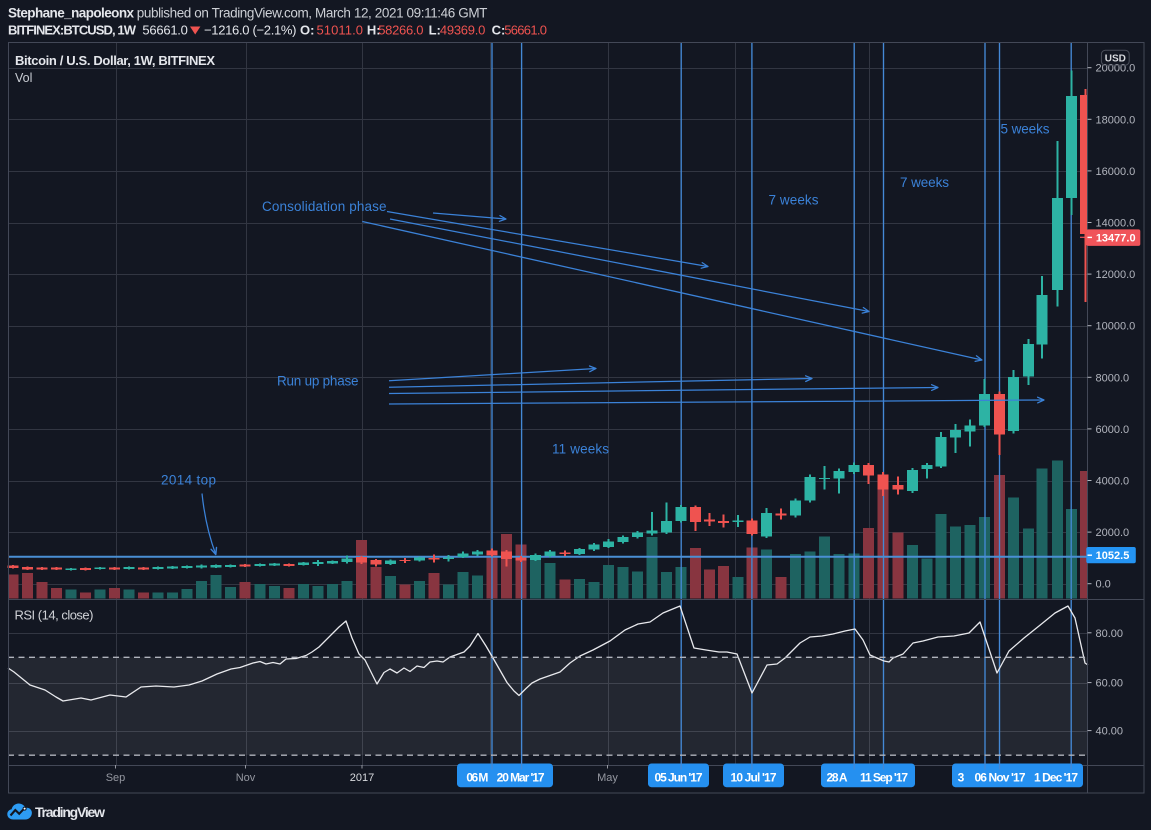  I want to click on svg-text: 16000.0, so click(1116, 172).